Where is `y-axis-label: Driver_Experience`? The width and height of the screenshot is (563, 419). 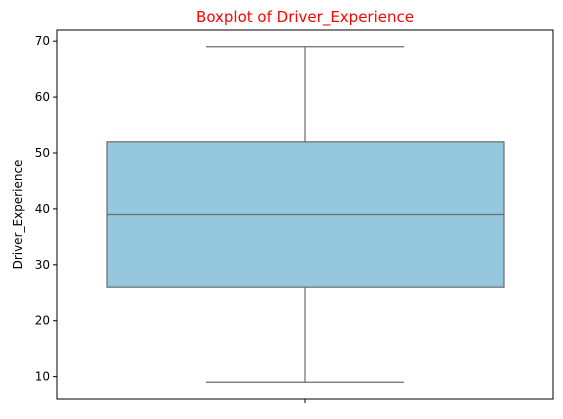
y-axis-label: Driver_Experience is located at coordinates (18, 215).